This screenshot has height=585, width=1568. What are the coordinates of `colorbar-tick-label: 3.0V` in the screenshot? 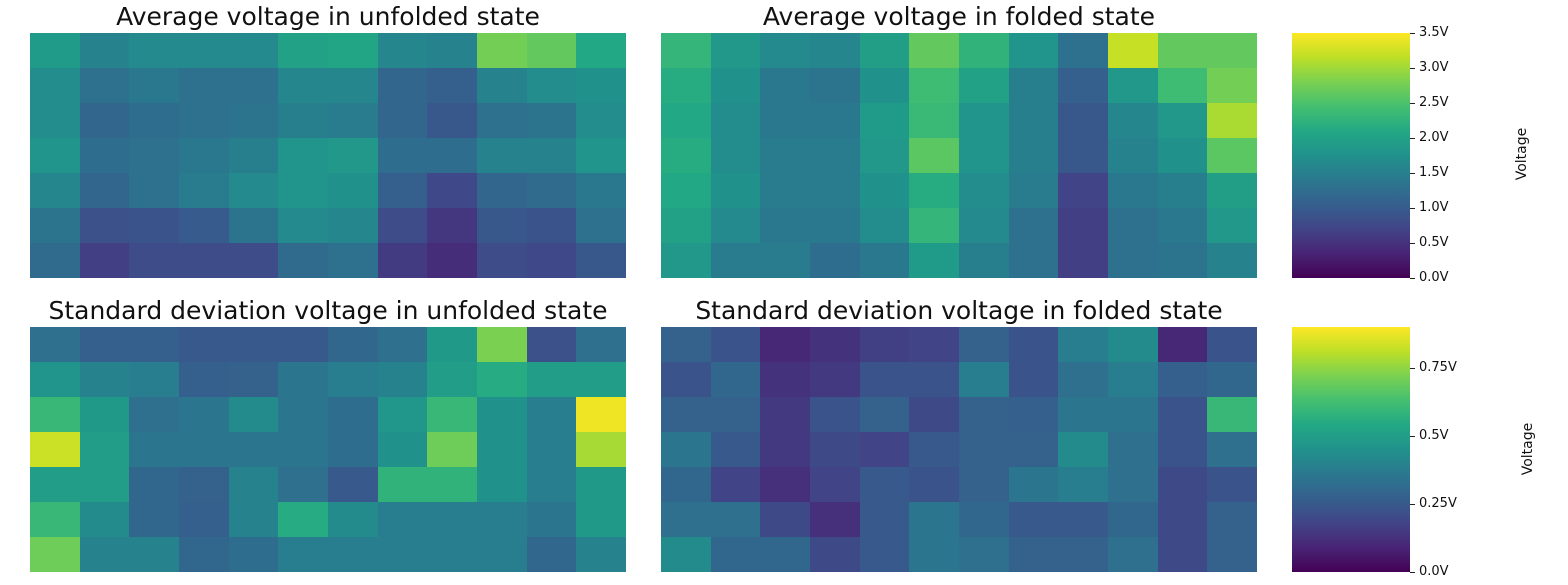 It's located at (1434, 67).